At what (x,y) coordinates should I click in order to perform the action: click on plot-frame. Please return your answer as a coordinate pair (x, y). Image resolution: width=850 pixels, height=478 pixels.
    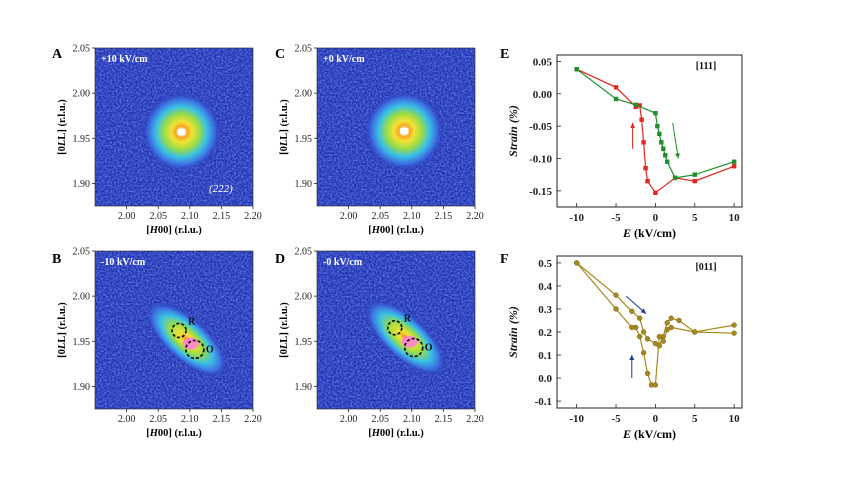
    Looking at the image, I should click on (649, 131).